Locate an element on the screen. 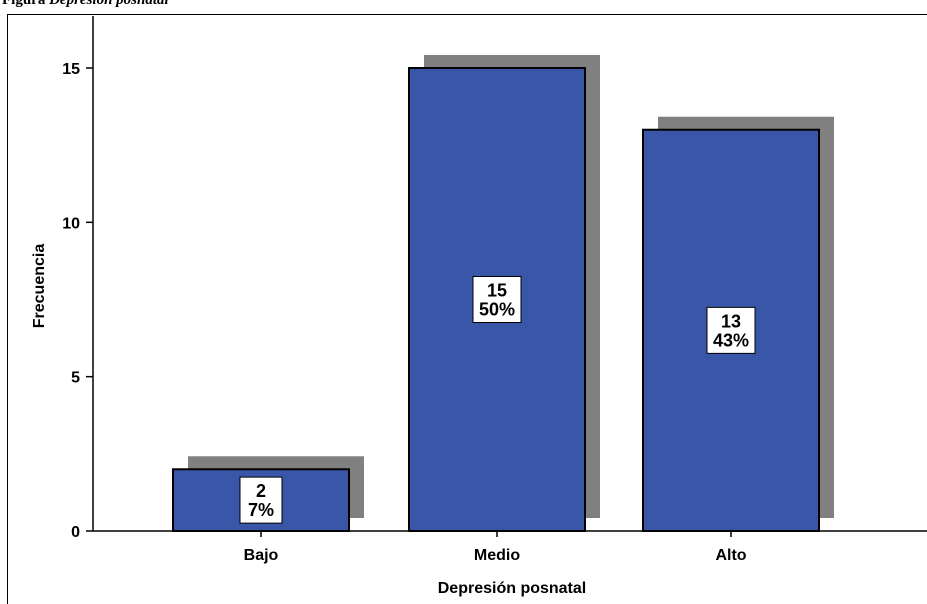  data-label-bajo: 27% is located at coordinates (261, 500).